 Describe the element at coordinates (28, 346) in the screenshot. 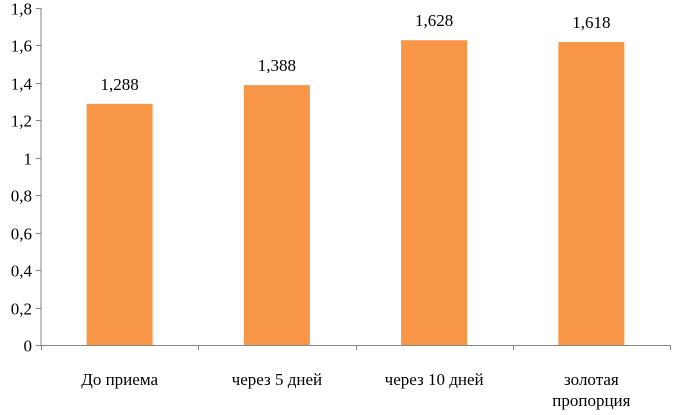

I see `y-tick-label: 0` at that location.